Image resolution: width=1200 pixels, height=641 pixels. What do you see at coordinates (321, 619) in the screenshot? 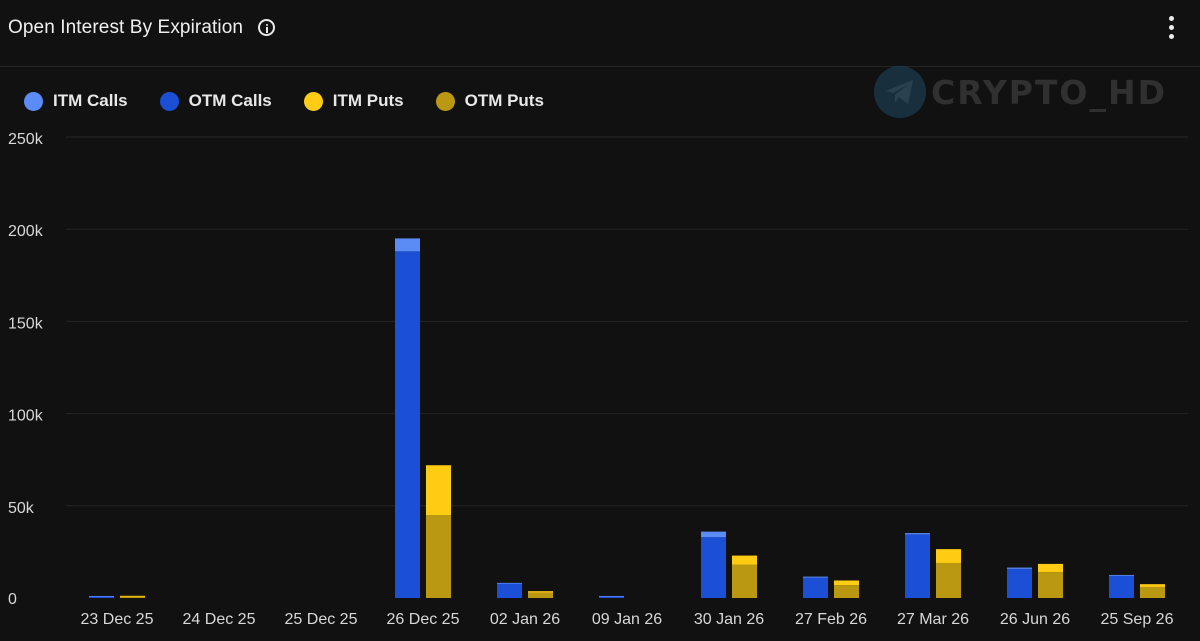
I see `x-tick-label: 25 Dec 25` at bounding box center [321, 619].